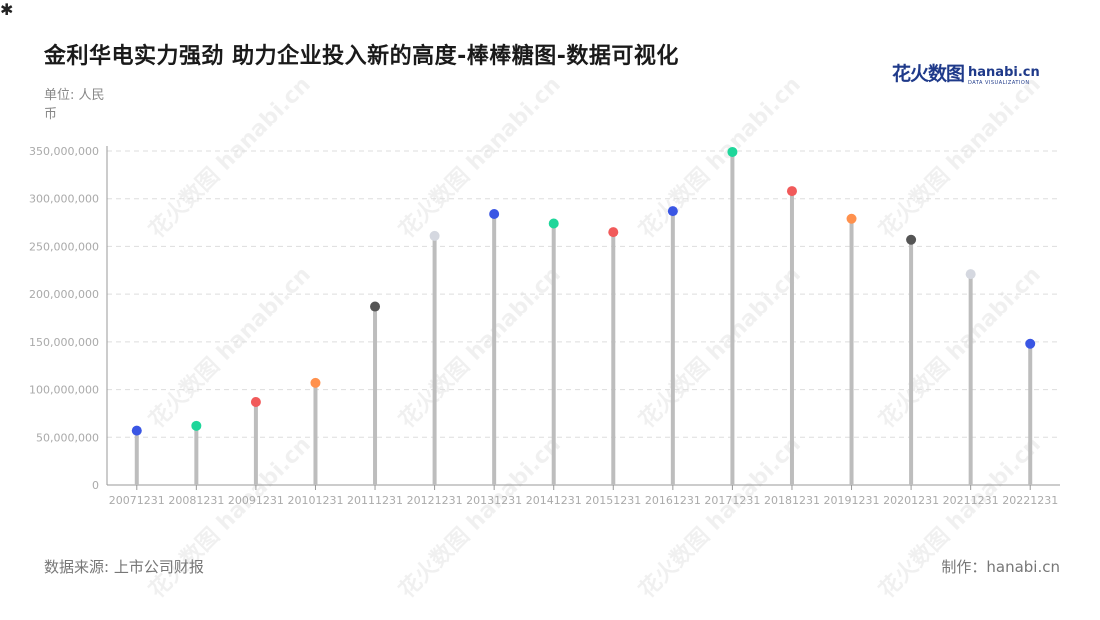 This screenshot has width=1100, height=620. What do you see at coordinates (494, 500) in the screenshot?
I see `x-tick-label: 20131231` at bounding box center [494, 500].